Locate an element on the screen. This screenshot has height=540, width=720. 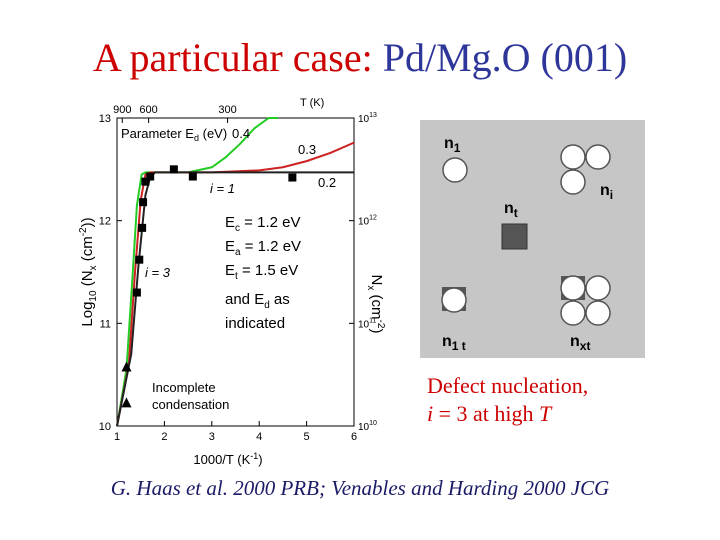
slide-title: A particular case: Pd/Mg.O (001) is located at coordinates (360, 57).